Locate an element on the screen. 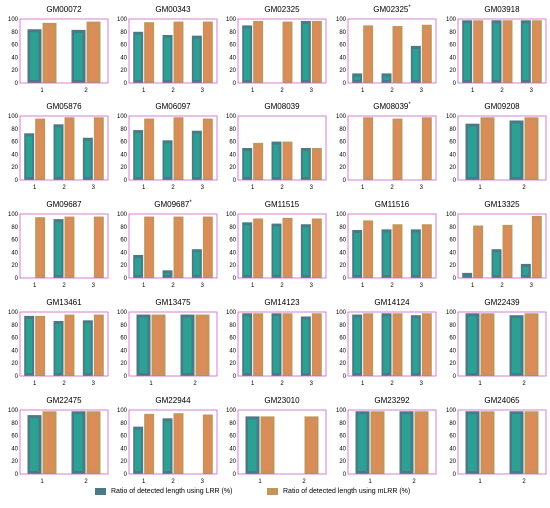  chart-panel: GM09687* 0 20 40 60 80 100 1 2 3 is located at coordinates (167, 244).